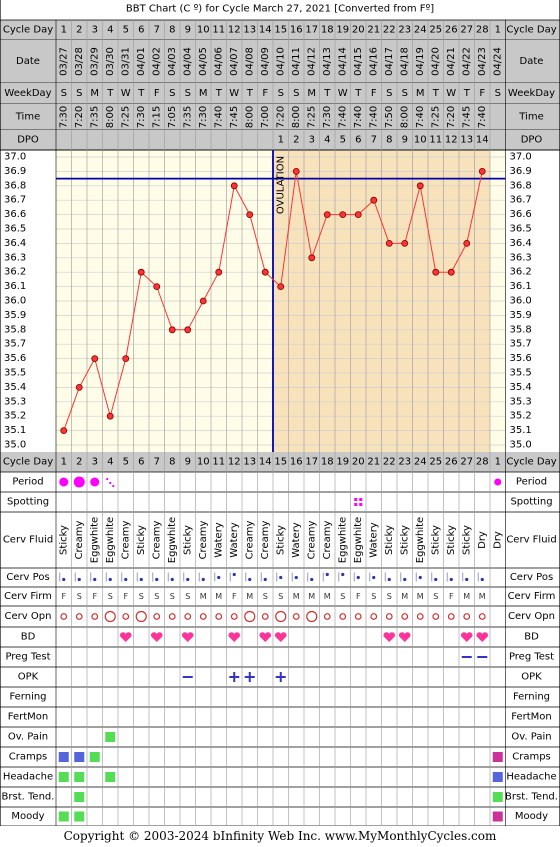 This screenshot has width=560, height=847. What do you see at coordinates (451, 140) in the screenshot?
I see `dpo-cell: 12` at bounding box center [451, 140].